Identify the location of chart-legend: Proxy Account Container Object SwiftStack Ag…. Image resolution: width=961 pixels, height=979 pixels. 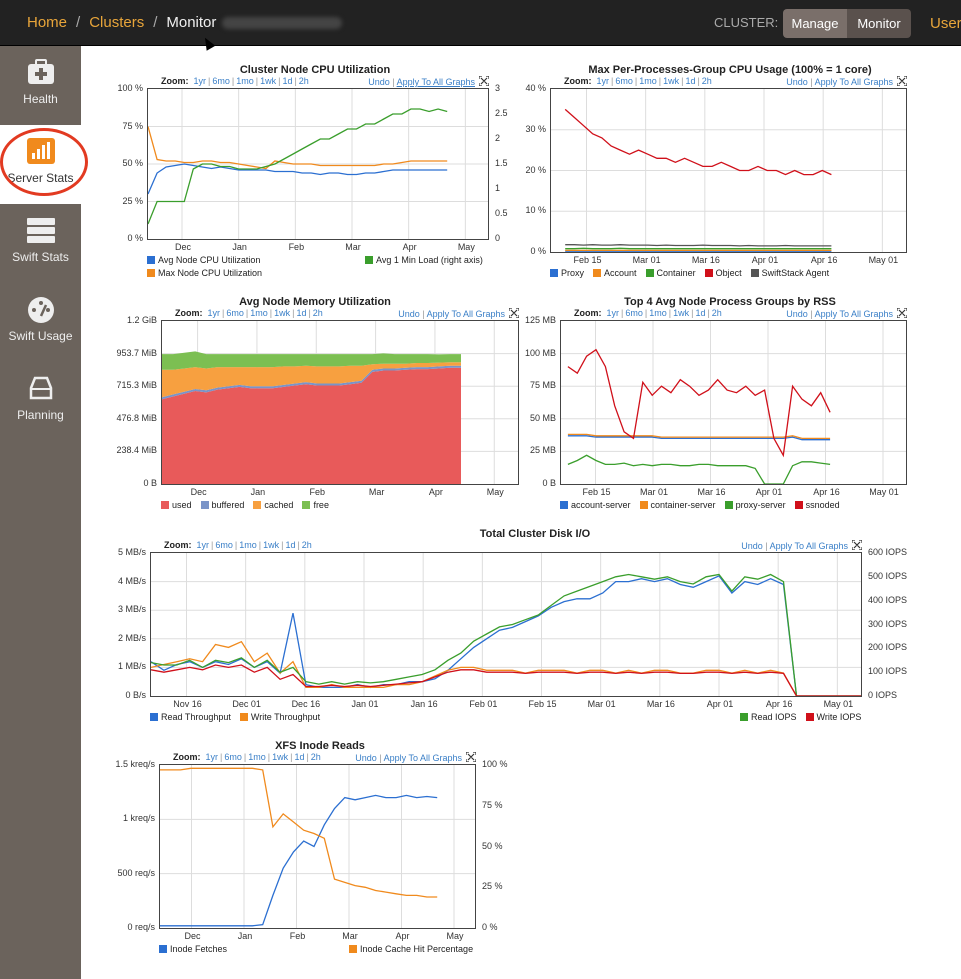
(694, 273).